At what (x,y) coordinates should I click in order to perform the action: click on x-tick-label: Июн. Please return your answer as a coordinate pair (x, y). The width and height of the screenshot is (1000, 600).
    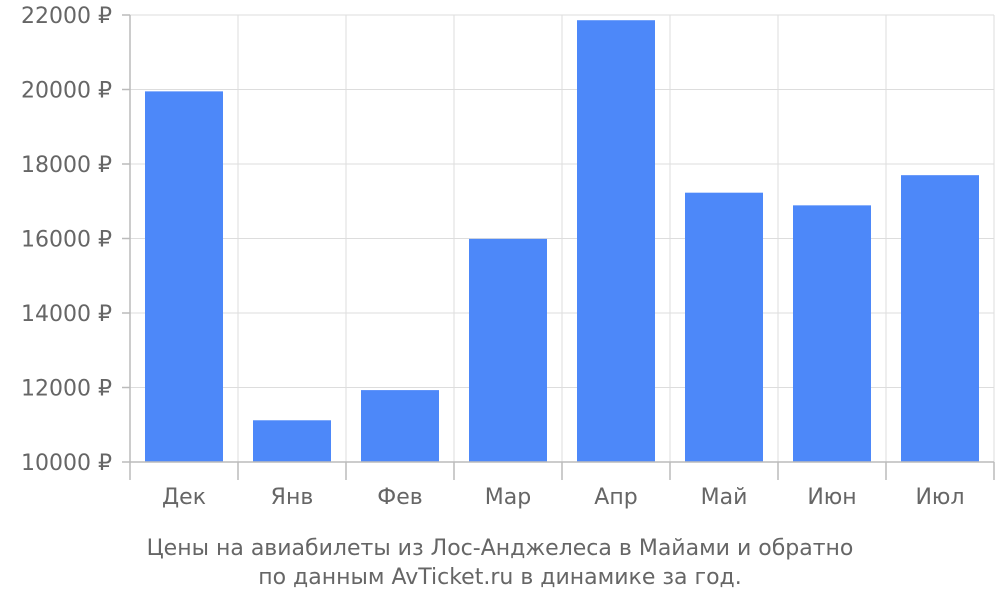
    Looking at the image, I should click on (831, 497).